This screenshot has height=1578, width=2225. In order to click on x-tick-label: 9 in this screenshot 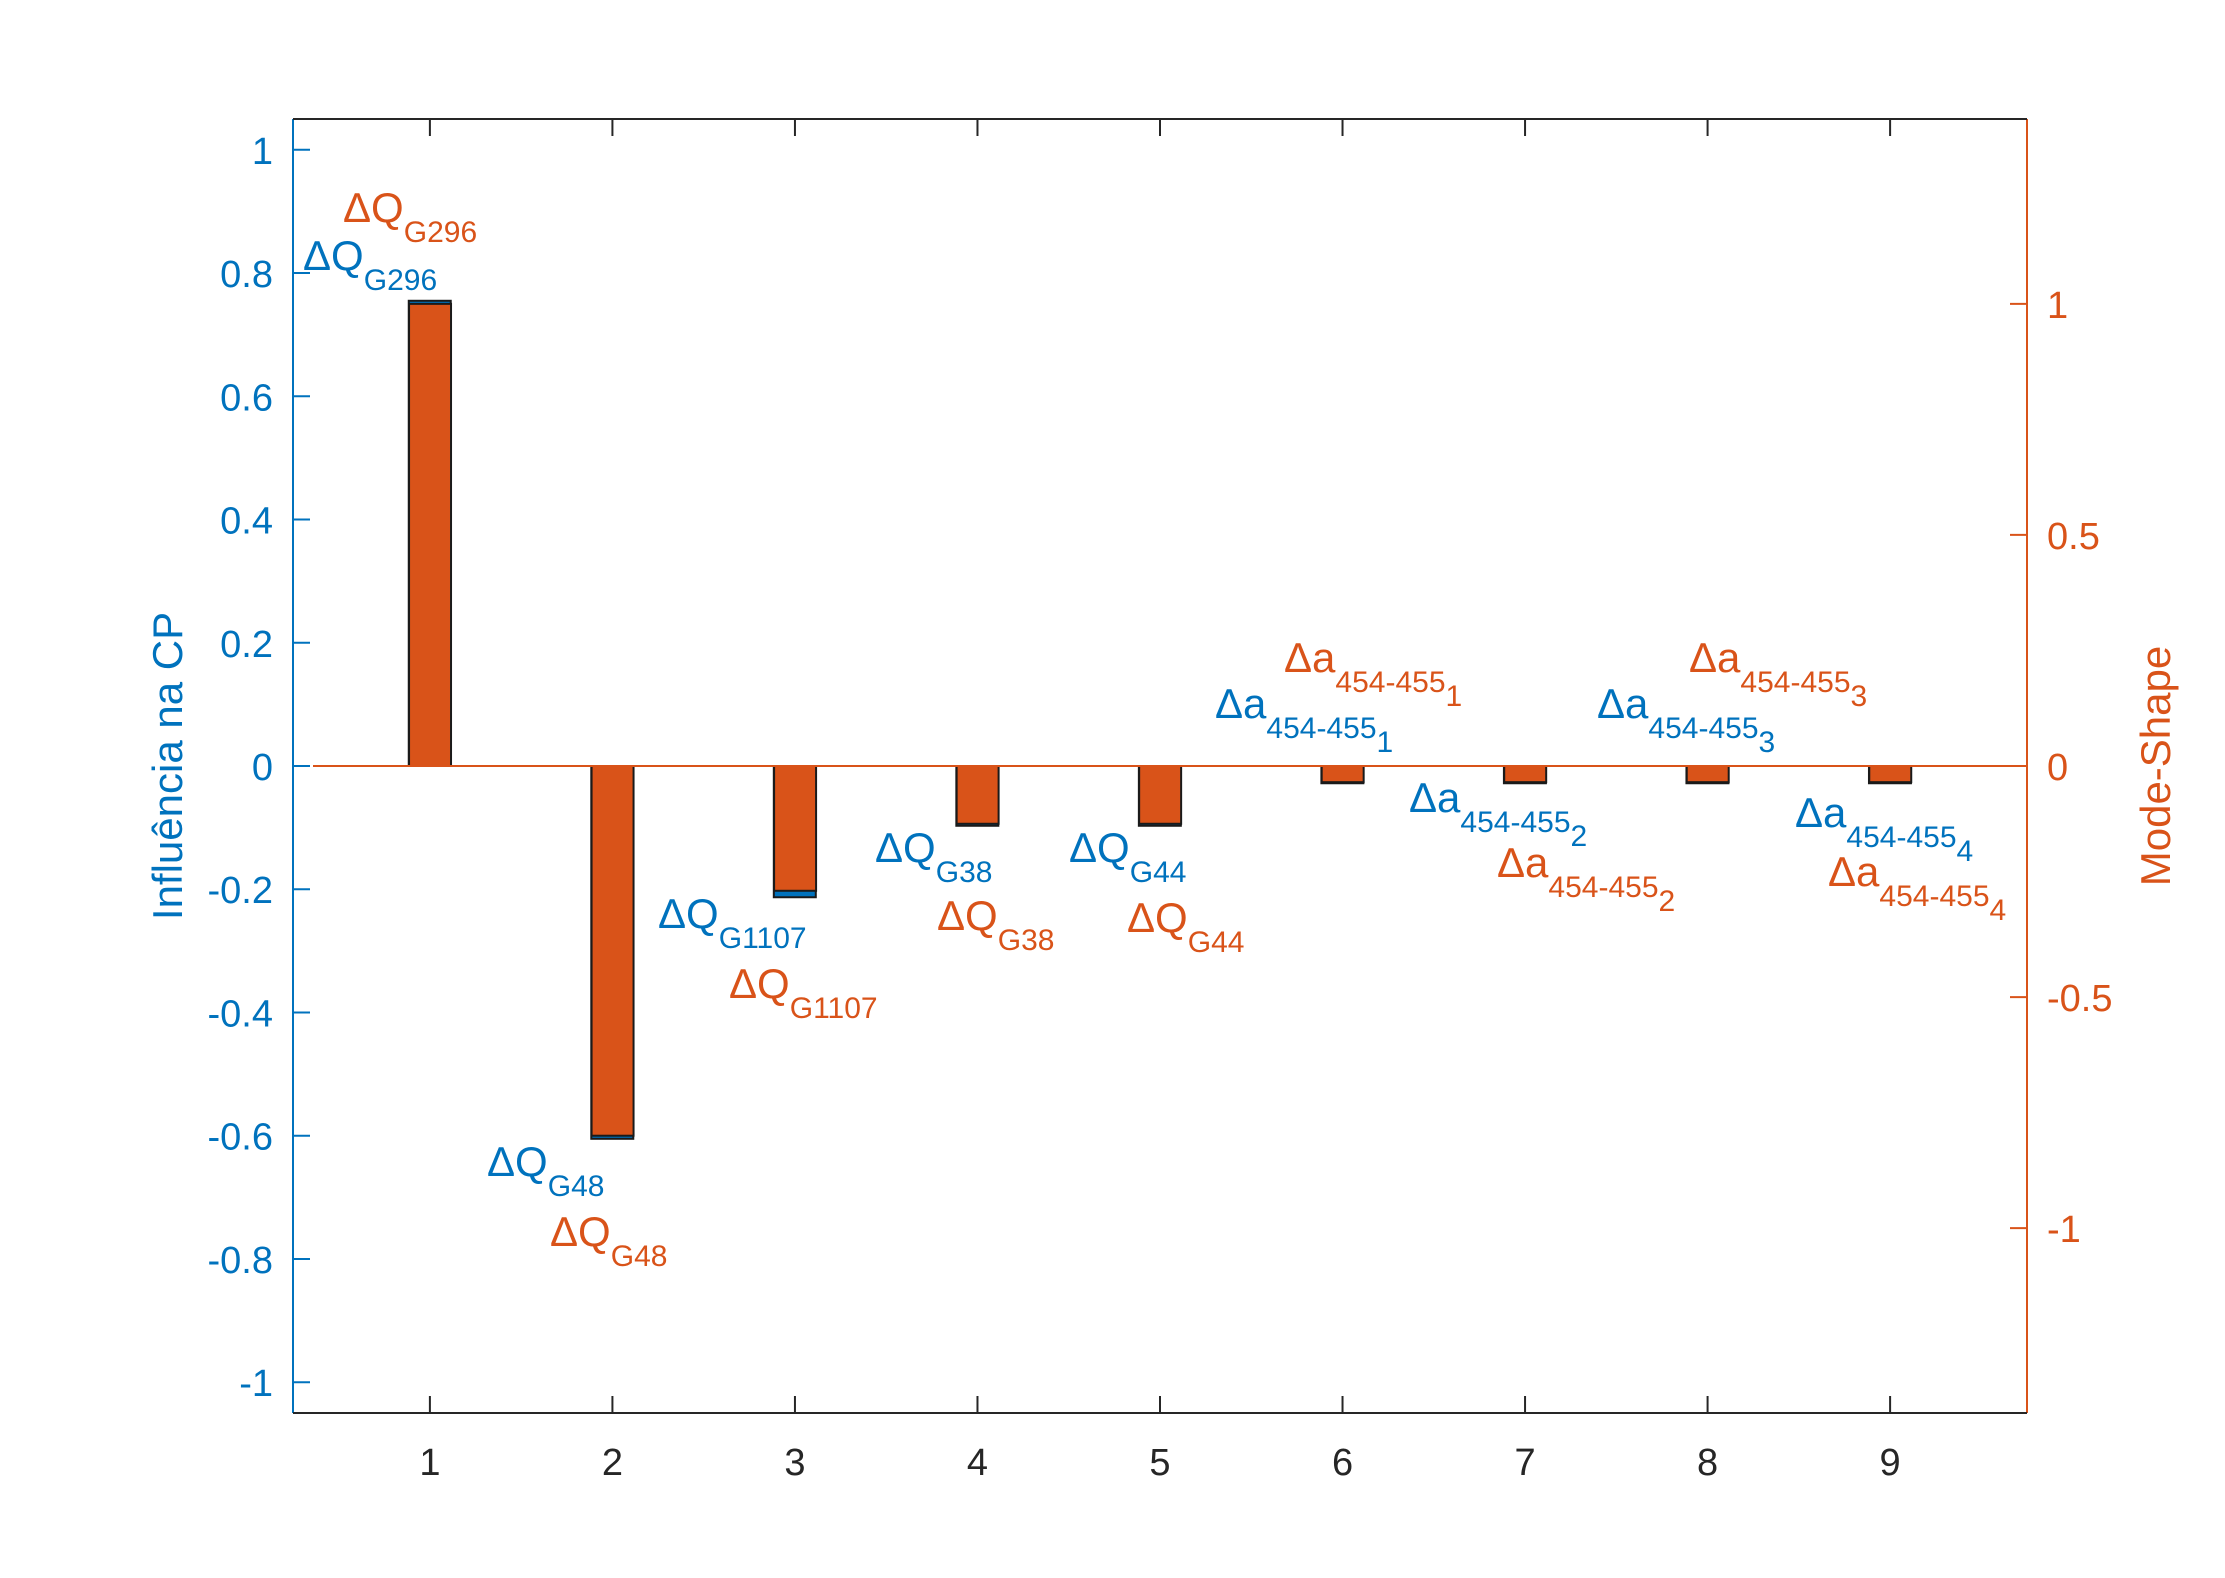, I will do `click(1890, 1463)`.